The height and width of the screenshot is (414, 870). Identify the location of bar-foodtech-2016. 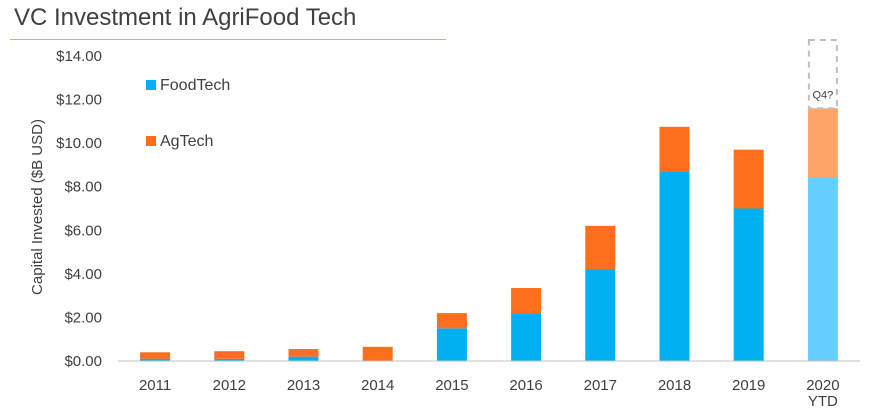
(526, 337).